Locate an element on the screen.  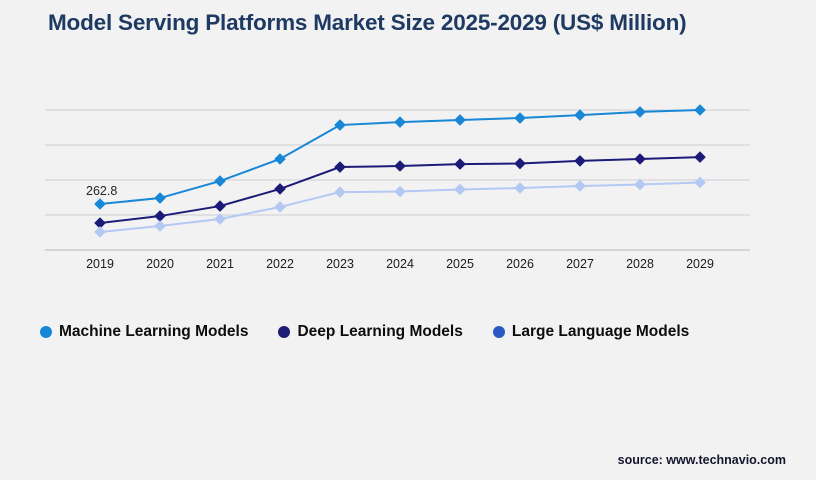
legend-label: Deep Learning Models is located at coordinates (380, 331).